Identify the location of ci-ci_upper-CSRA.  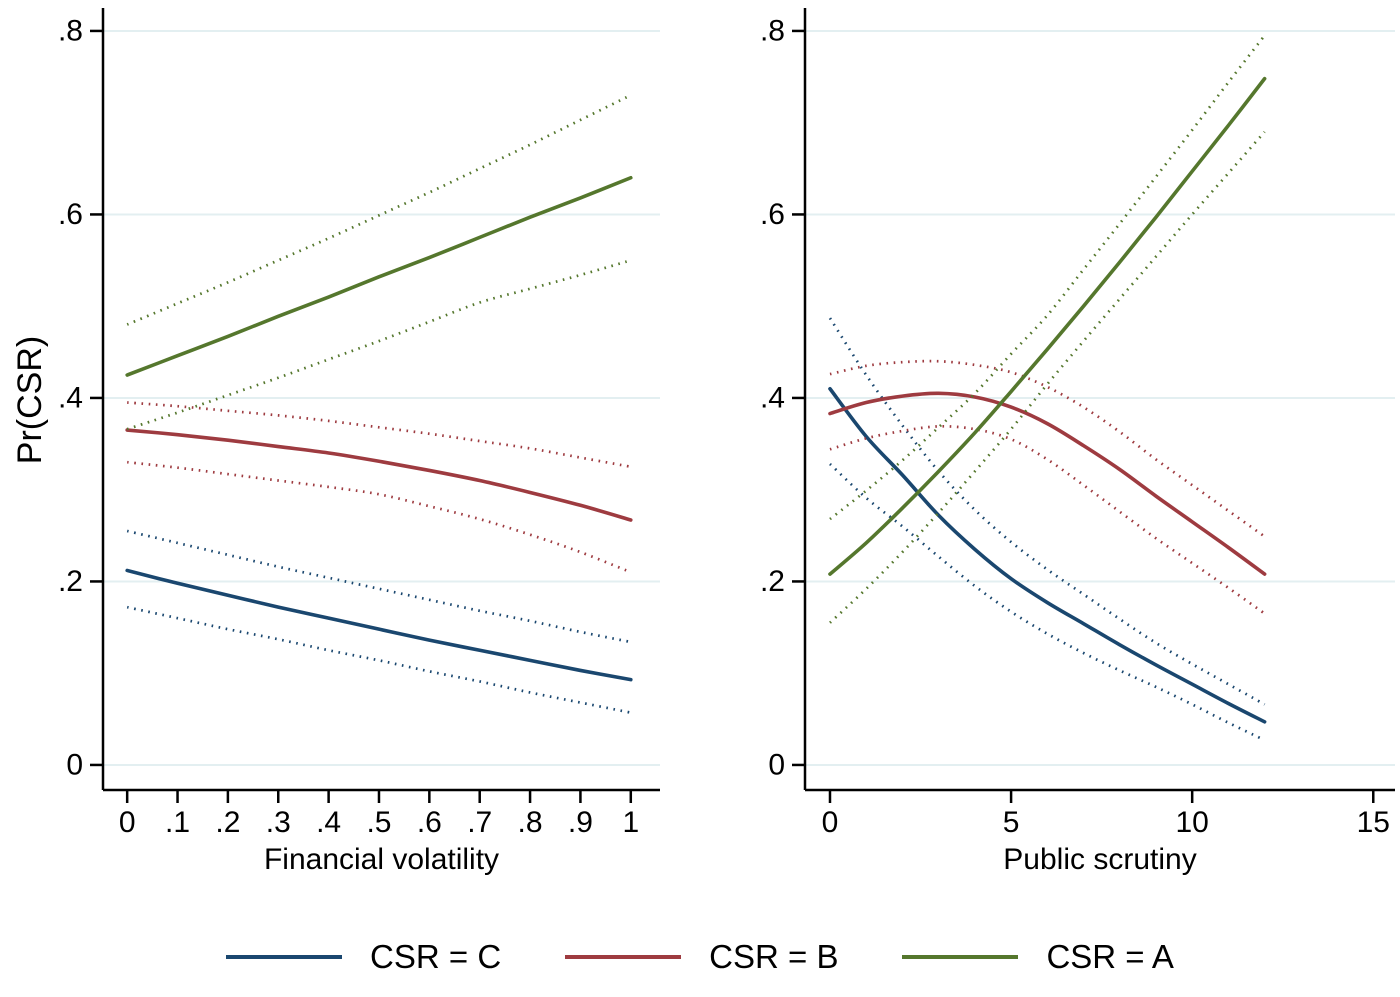
(379, 209).